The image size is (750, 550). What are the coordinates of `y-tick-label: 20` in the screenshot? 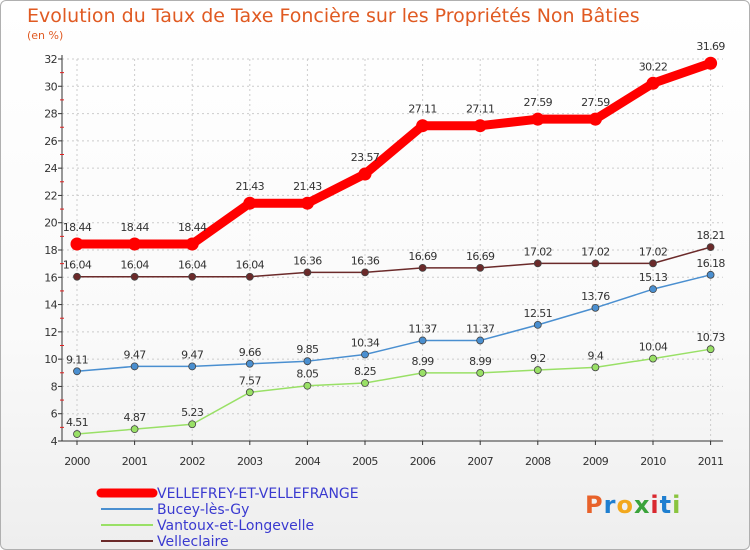 It's located at (50, 223).